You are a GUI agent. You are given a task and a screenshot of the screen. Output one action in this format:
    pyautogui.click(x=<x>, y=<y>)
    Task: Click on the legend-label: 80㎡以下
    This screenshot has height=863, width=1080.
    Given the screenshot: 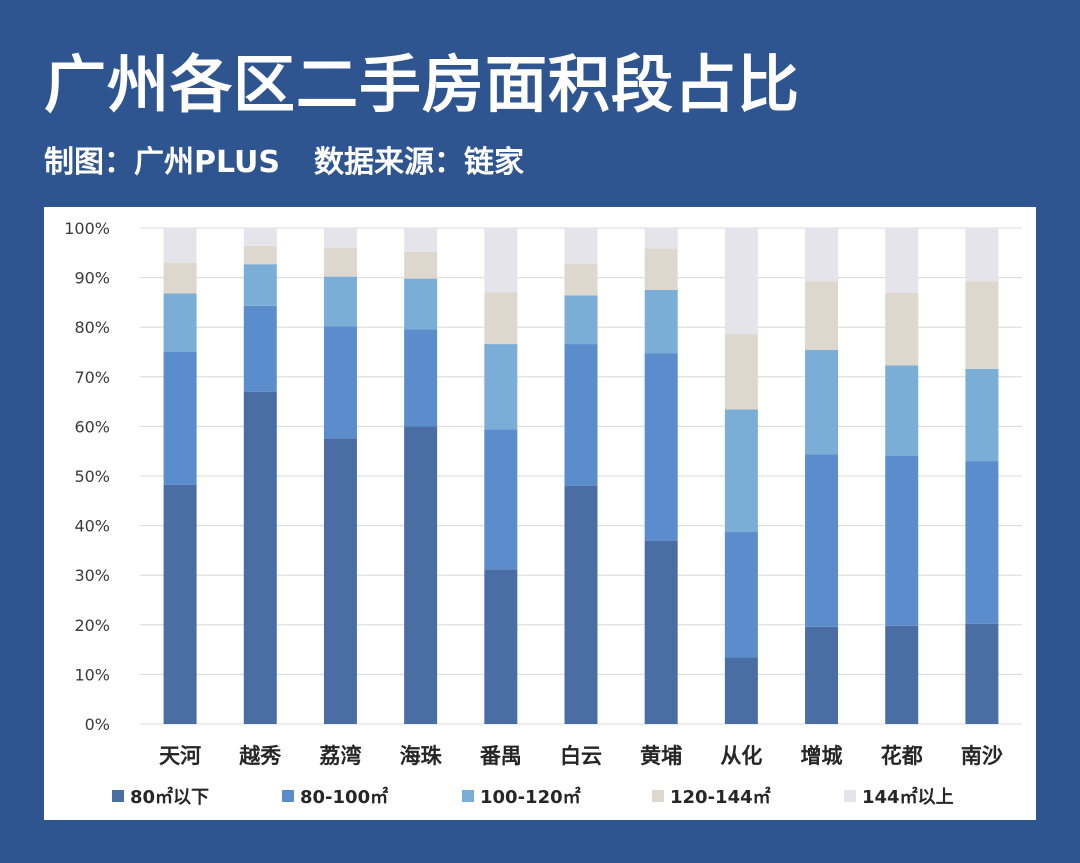 What is the action you would take?
    pyautogui.click(x=169, y=797)
    